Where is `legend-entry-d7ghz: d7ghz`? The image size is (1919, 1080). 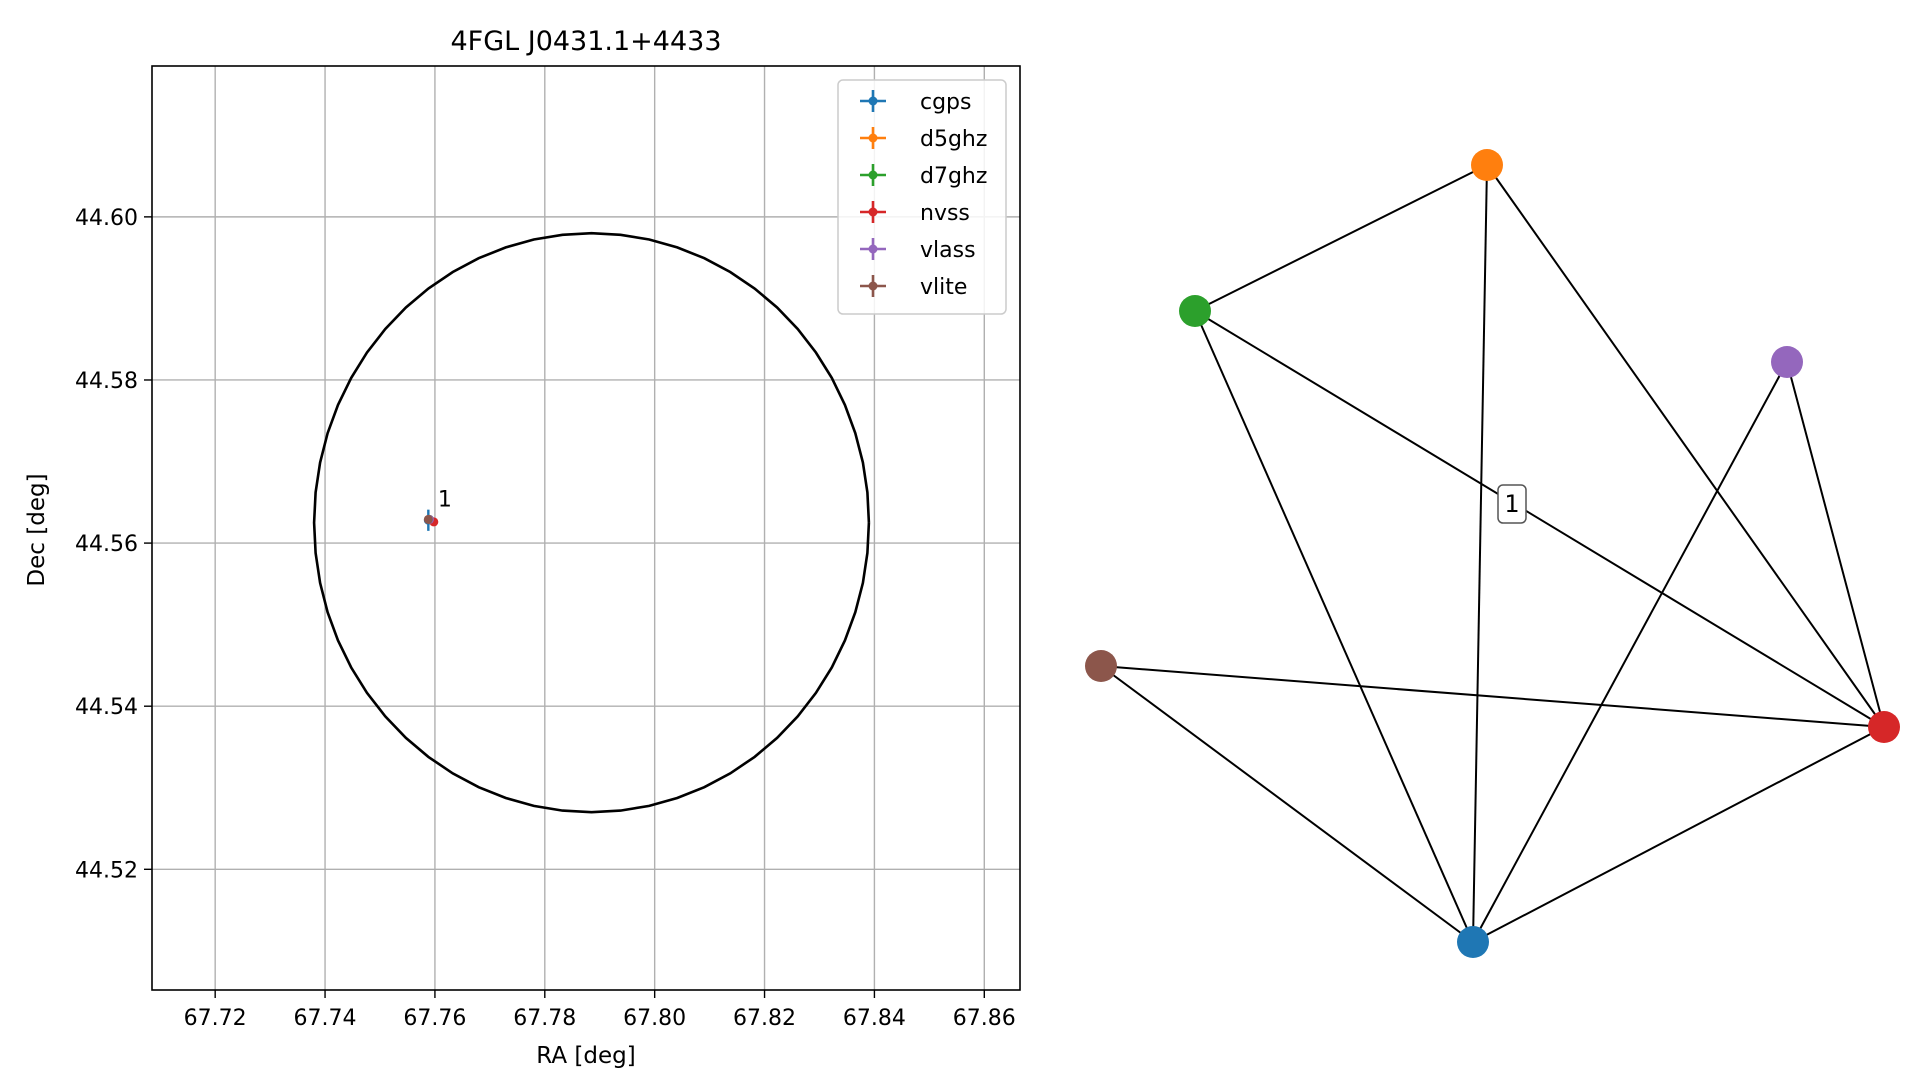 legend-entry-d7ghz: d7ghz is located at coordinates (923, 176).